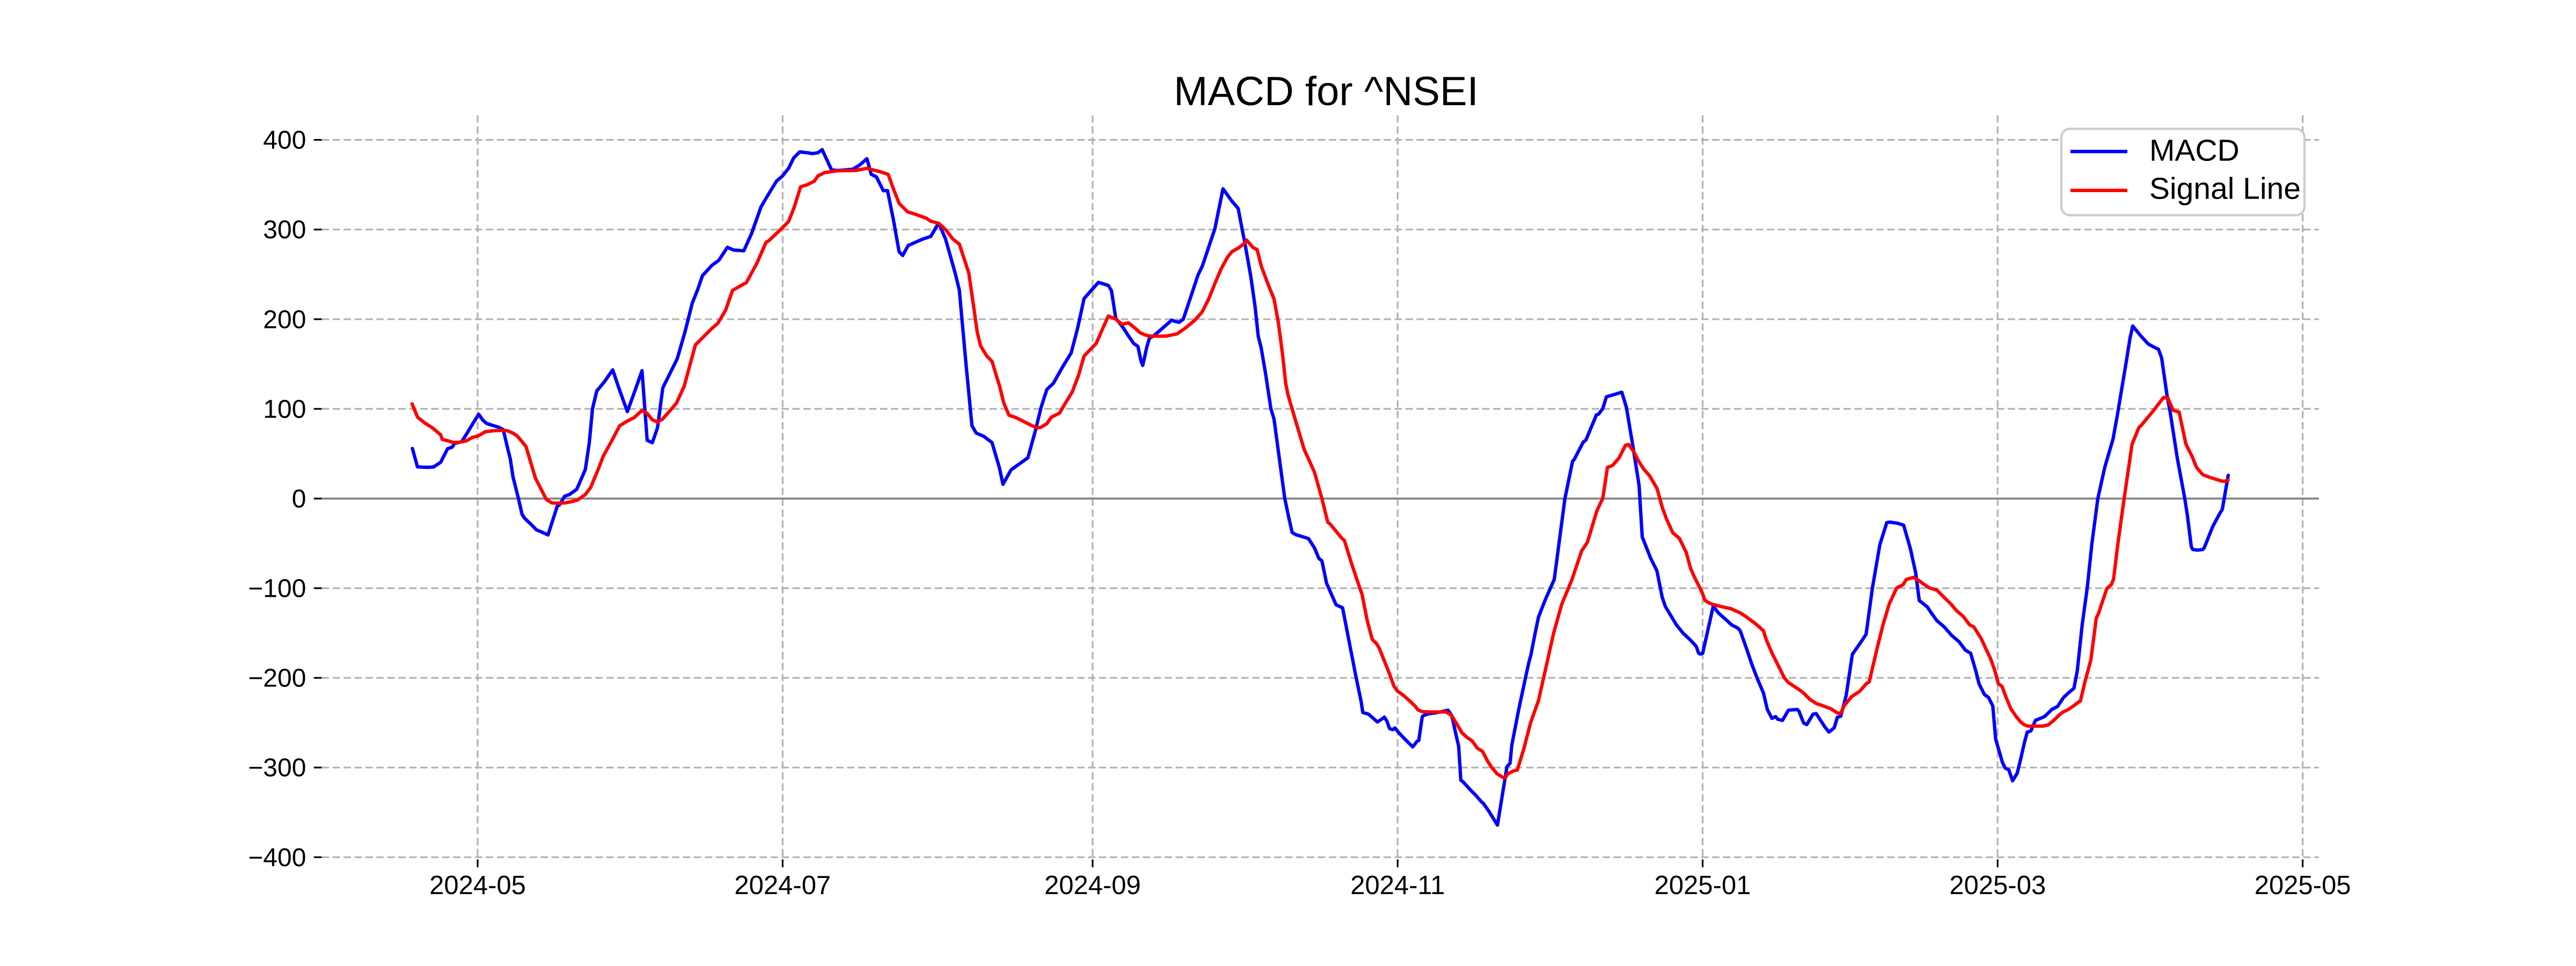 The width and height of the screenshot is (2576, 966). I want to click on svg-text: MACD for ^NSEI, so click(1326, 91).